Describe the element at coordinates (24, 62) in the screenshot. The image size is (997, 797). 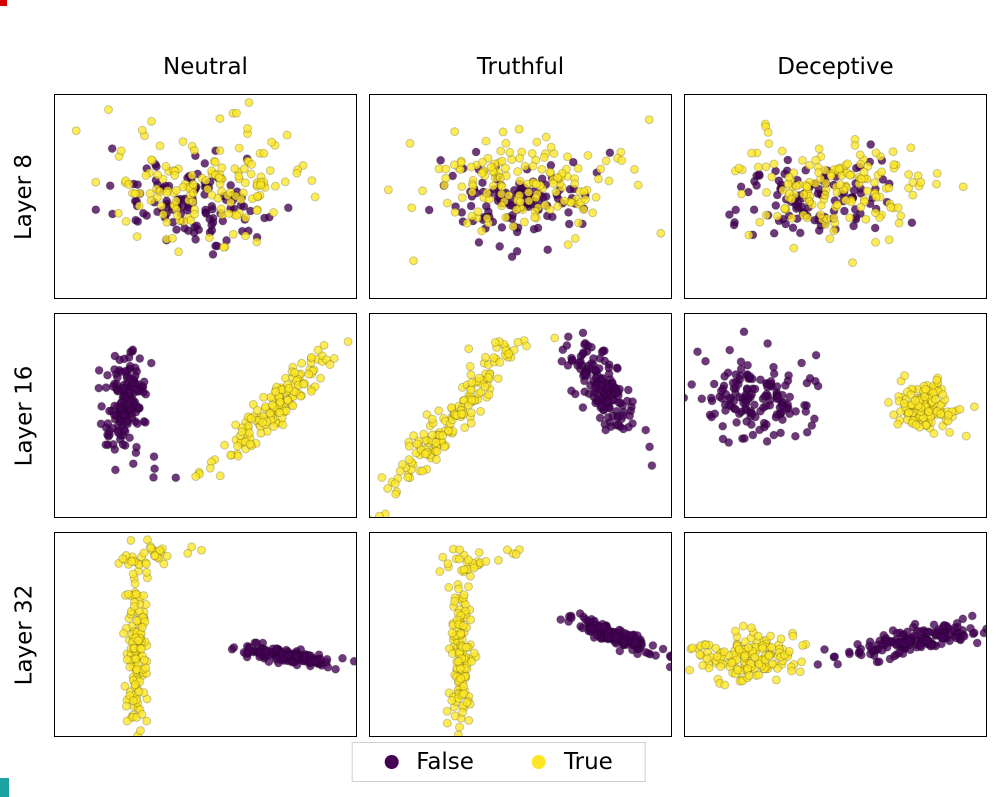
I see `grid-corner-spacer` at that location.